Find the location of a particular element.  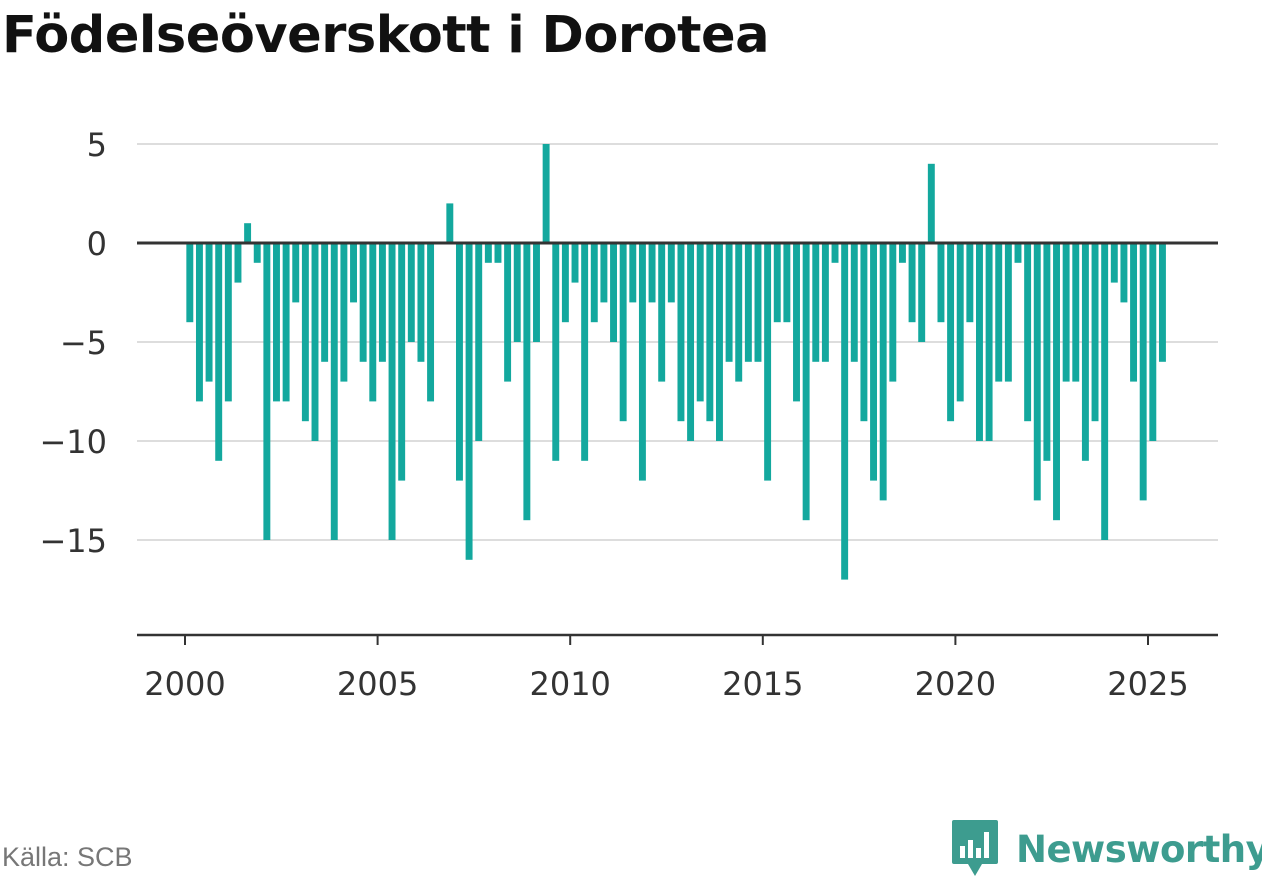

x-tick-label: 2025 is located at coordinates (1147, 684).